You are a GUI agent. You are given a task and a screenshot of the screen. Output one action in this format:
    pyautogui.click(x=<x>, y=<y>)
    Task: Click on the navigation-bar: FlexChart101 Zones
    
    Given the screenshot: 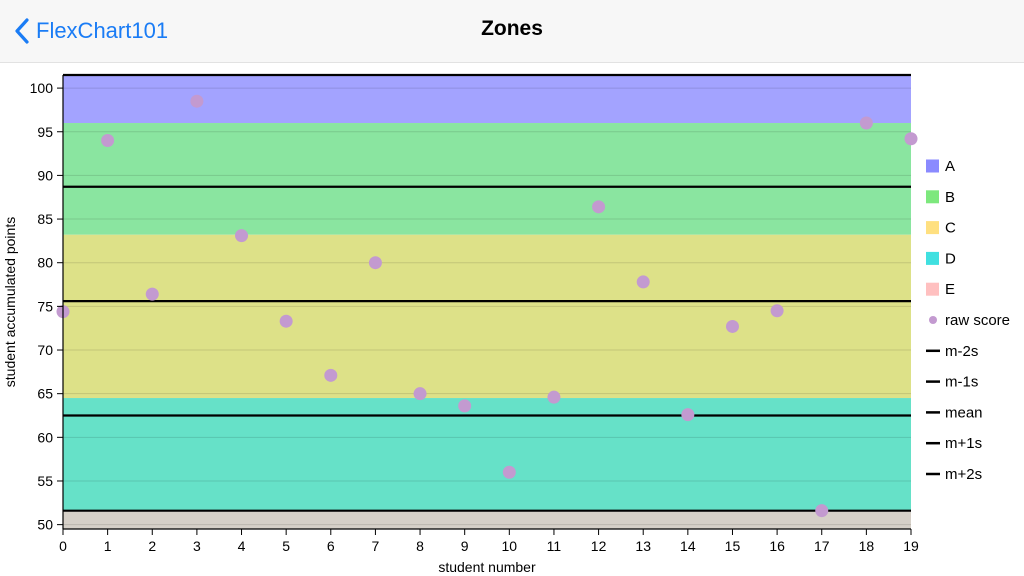 What is the action you would take?
    pyautogui.click(x=512, y=31)
    